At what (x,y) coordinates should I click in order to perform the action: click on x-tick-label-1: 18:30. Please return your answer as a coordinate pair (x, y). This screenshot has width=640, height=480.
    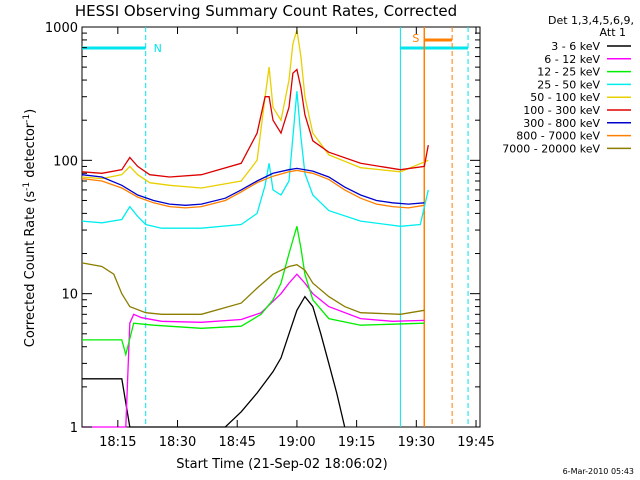
    Looking at the image, I should click on (177, 442).